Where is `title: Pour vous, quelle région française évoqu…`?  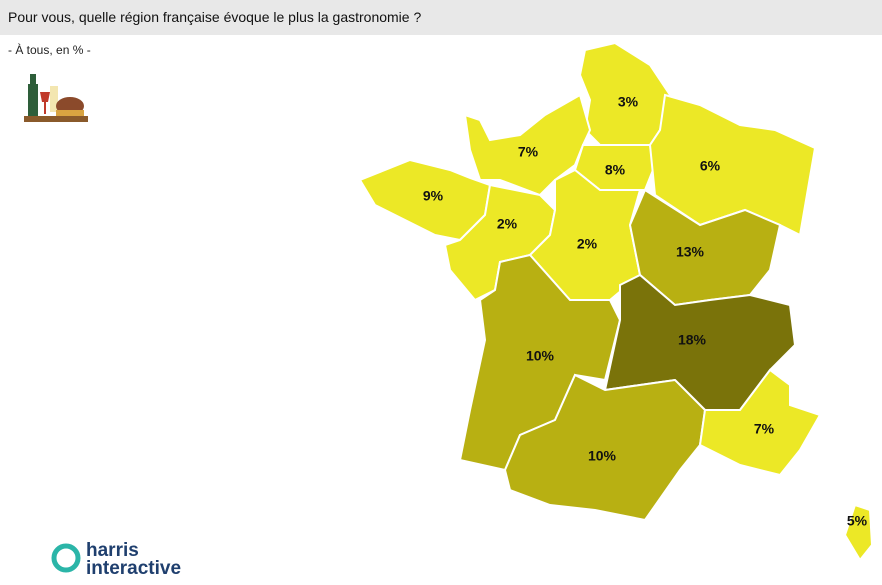
title: Pour vous, quelle région française évoqu… is located at coordinates (215, 17).